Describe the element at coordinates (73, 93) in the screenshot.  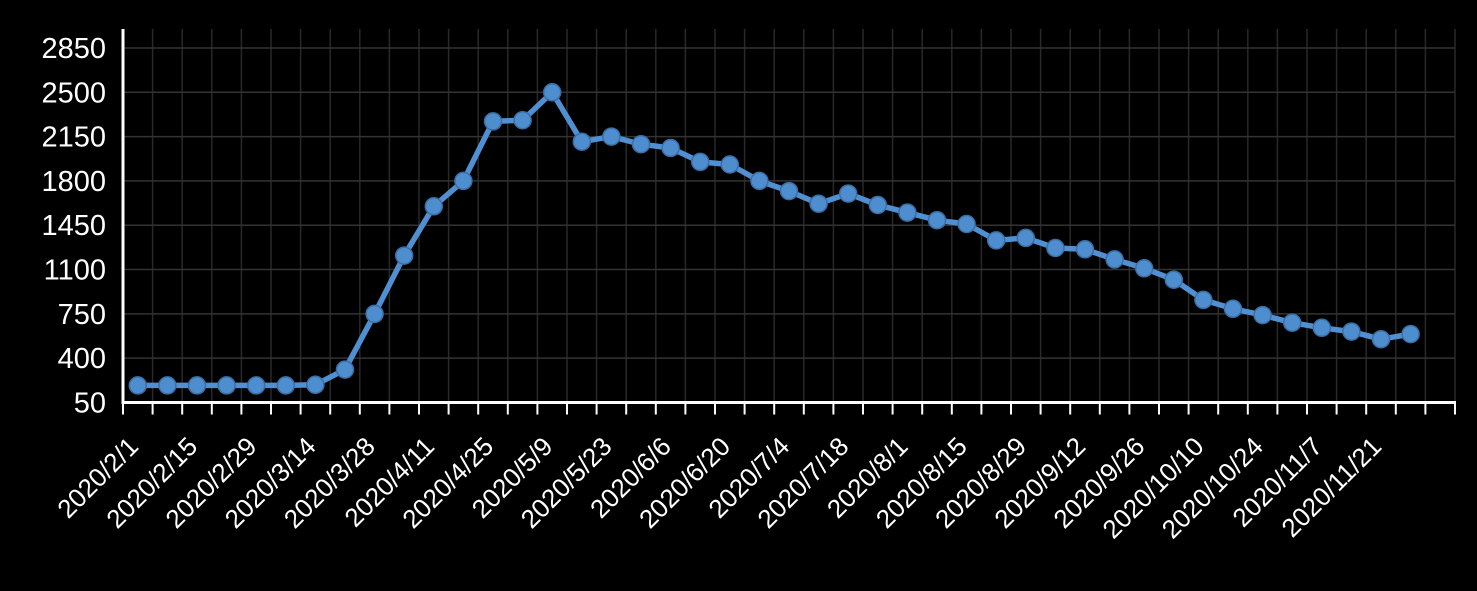
I see `y-axis-tick-label: 2500` at that location.